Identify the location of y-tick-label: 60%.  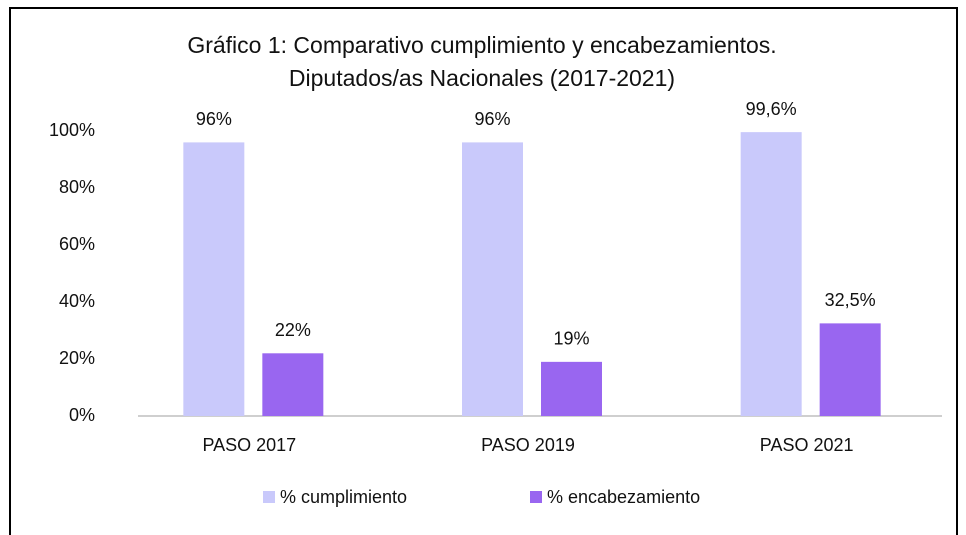
(77, 244).